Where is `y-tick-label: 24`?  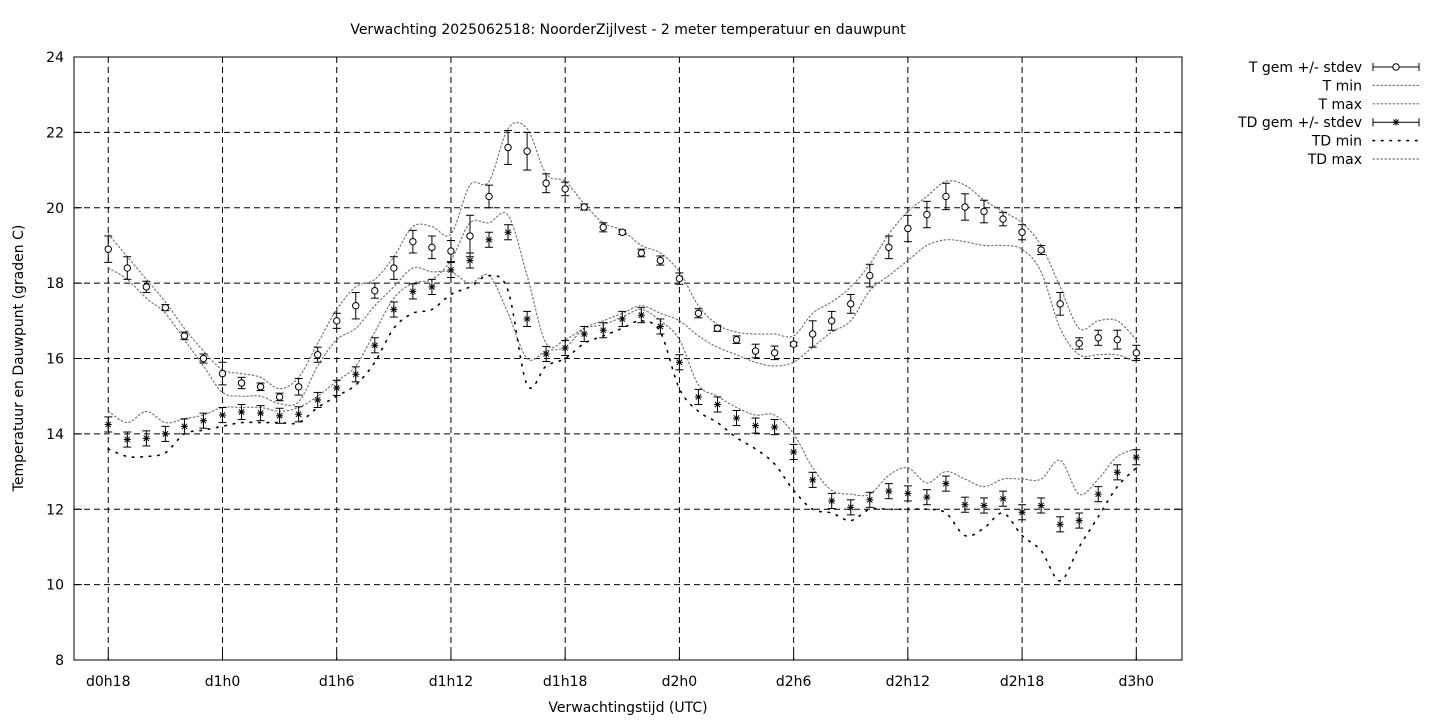 y-tick-label: 24 is located at coordinates (55, 58).